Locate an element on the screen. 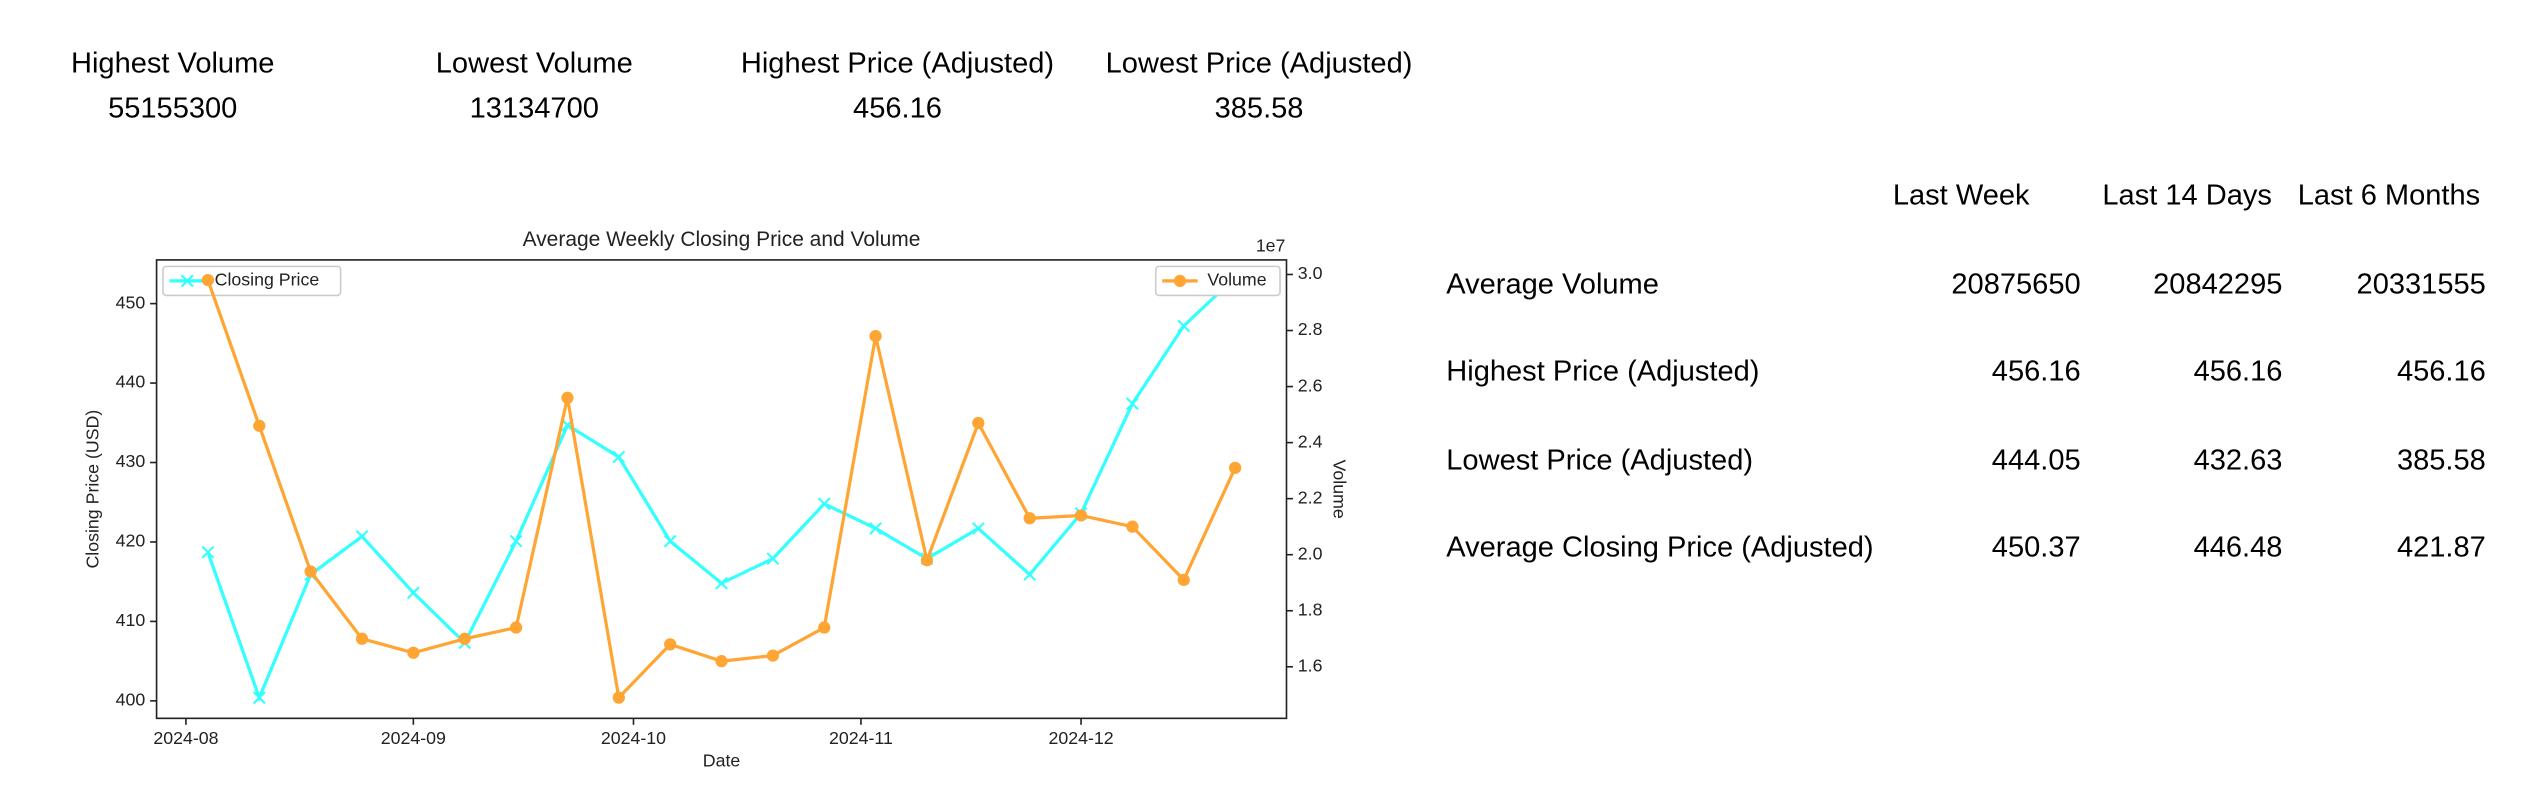  chart-title: Average Weekly Closing Price and Volume is located at coordinates (722, 239).